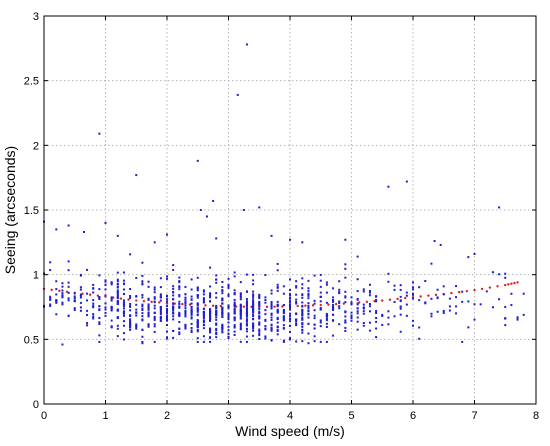 The image size is (550, 446). I want to click on x-tick-label: 4, so click(290, 416).